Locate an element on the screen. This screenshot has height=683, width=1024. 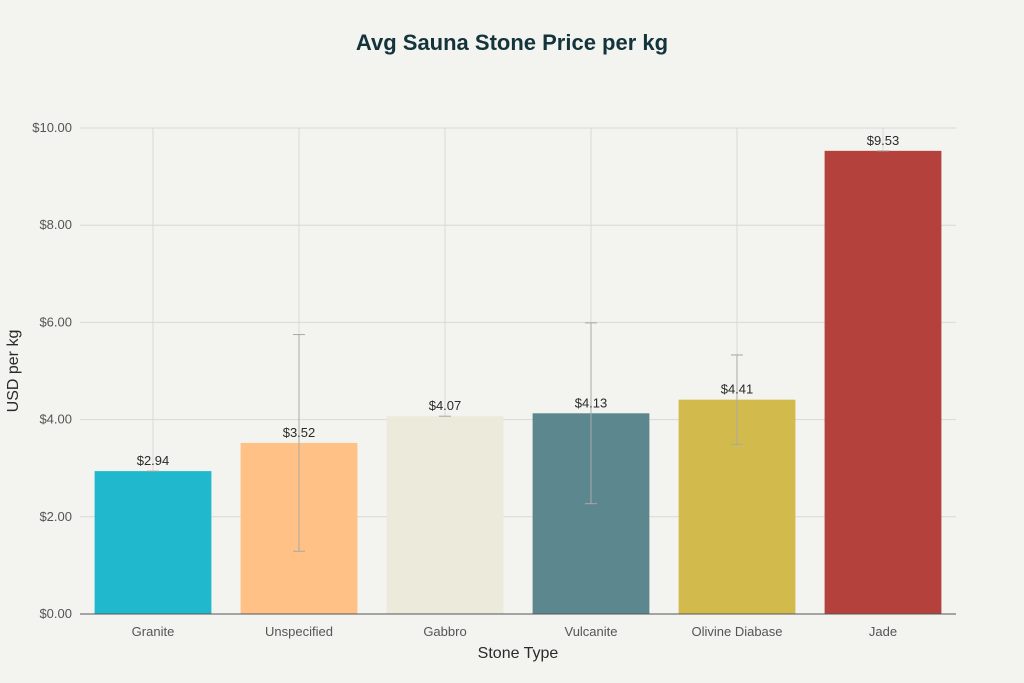
y-tick-label: $0.00 is located at coordinates (55, 613).